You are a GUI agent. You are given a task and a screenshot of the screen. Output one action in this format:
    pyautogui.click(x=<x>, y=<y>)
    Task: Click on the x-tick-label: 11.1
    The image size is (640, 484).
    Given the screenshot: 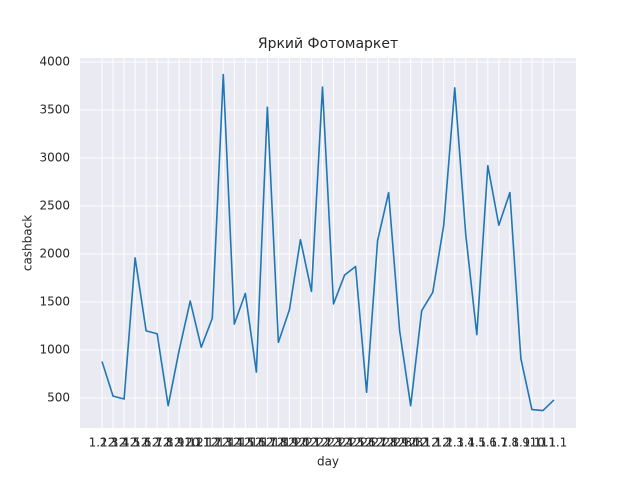 What is the action you would take?
    pyautogui.click(x=554, y=443)
    